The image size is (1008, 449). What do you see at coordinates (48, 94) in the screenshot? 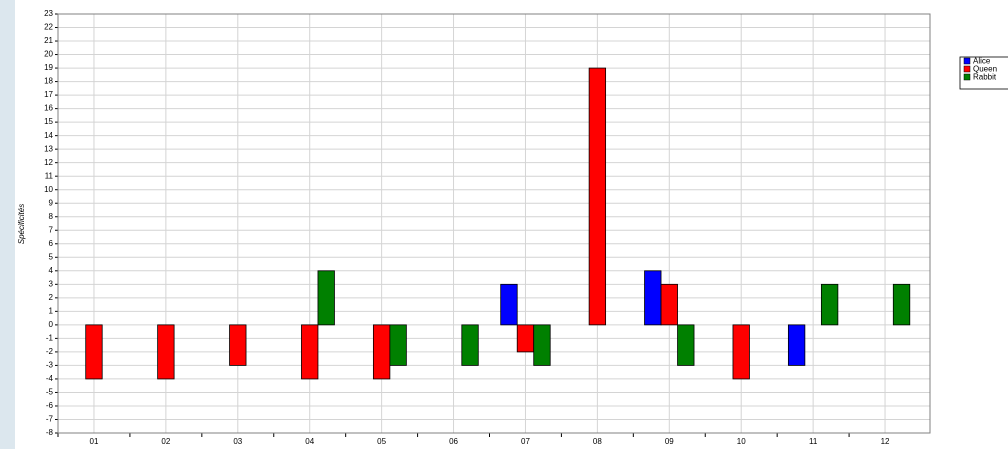
I see `y-tick-label: 17` at bounding box center [48, 94].